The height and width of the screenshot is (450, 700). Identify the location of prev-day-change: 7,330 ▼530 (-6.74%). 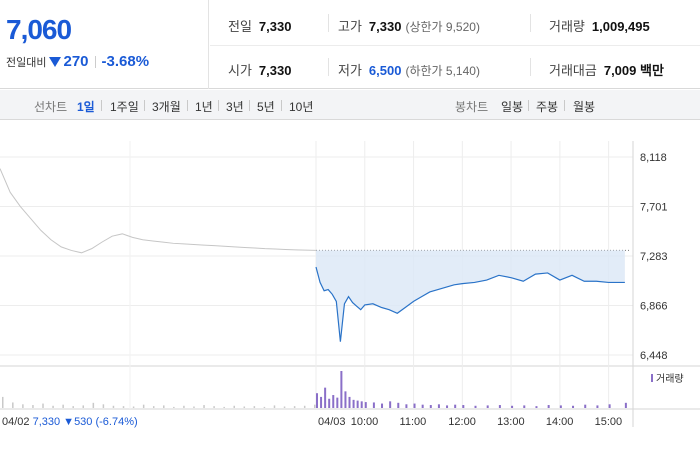
(85, 422).